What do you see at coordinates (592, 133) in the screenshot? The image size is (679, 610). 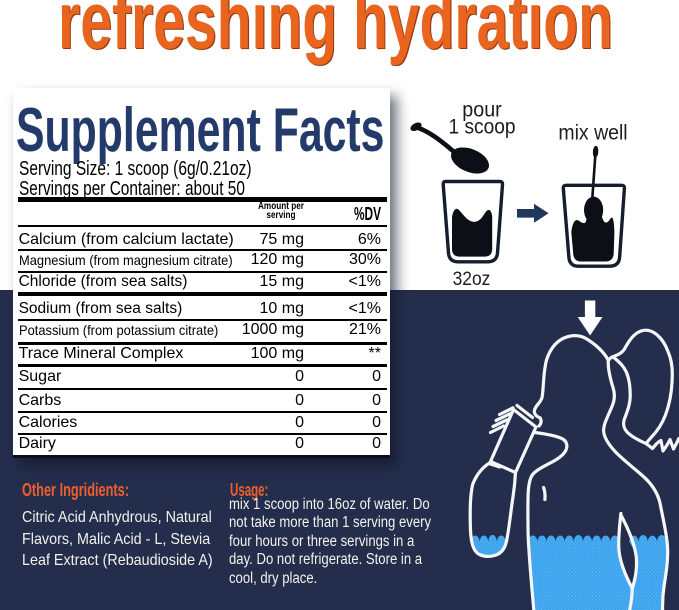 I see `svg-text: mix well` at bounding box center [592, 133].